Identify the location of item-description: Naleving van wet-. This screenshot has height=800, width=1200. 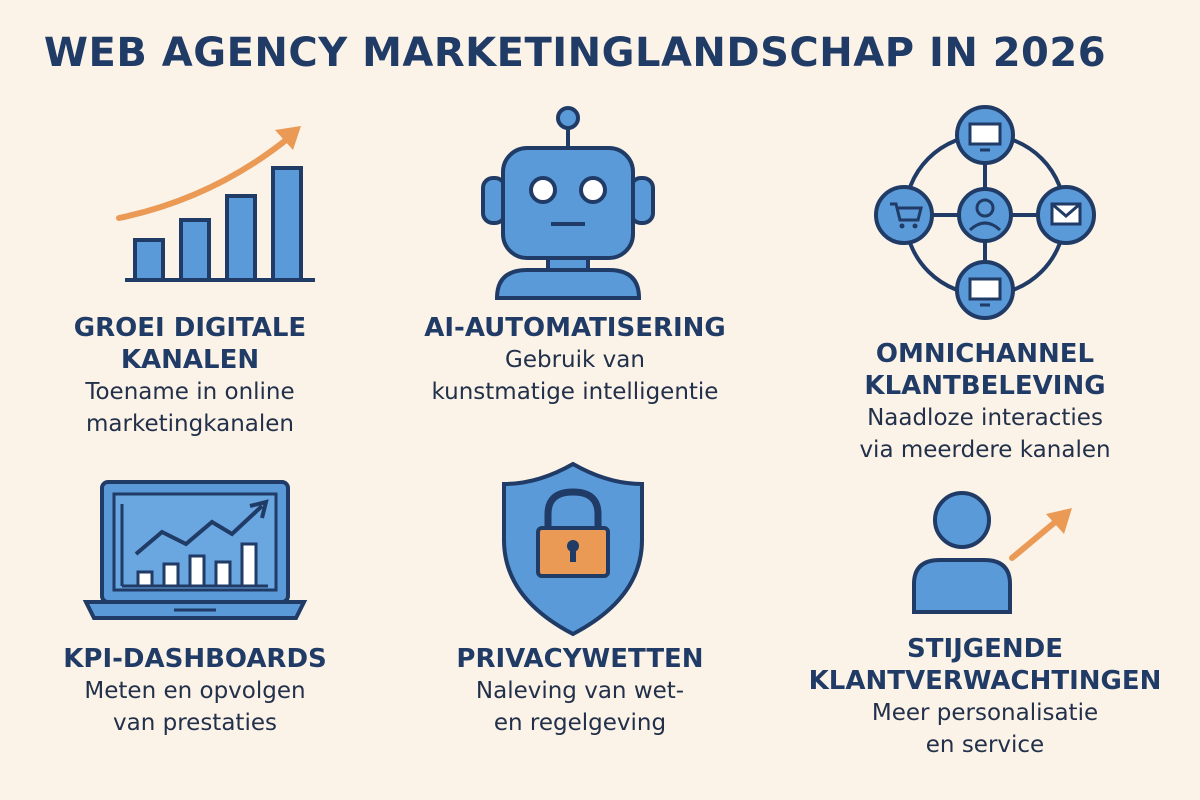
(580, 691).